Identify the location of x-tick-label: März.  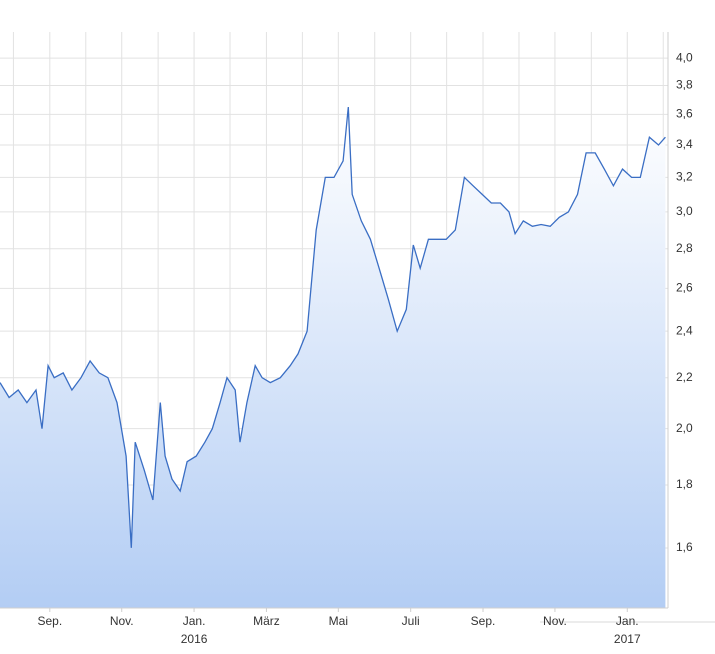
(266, 621).